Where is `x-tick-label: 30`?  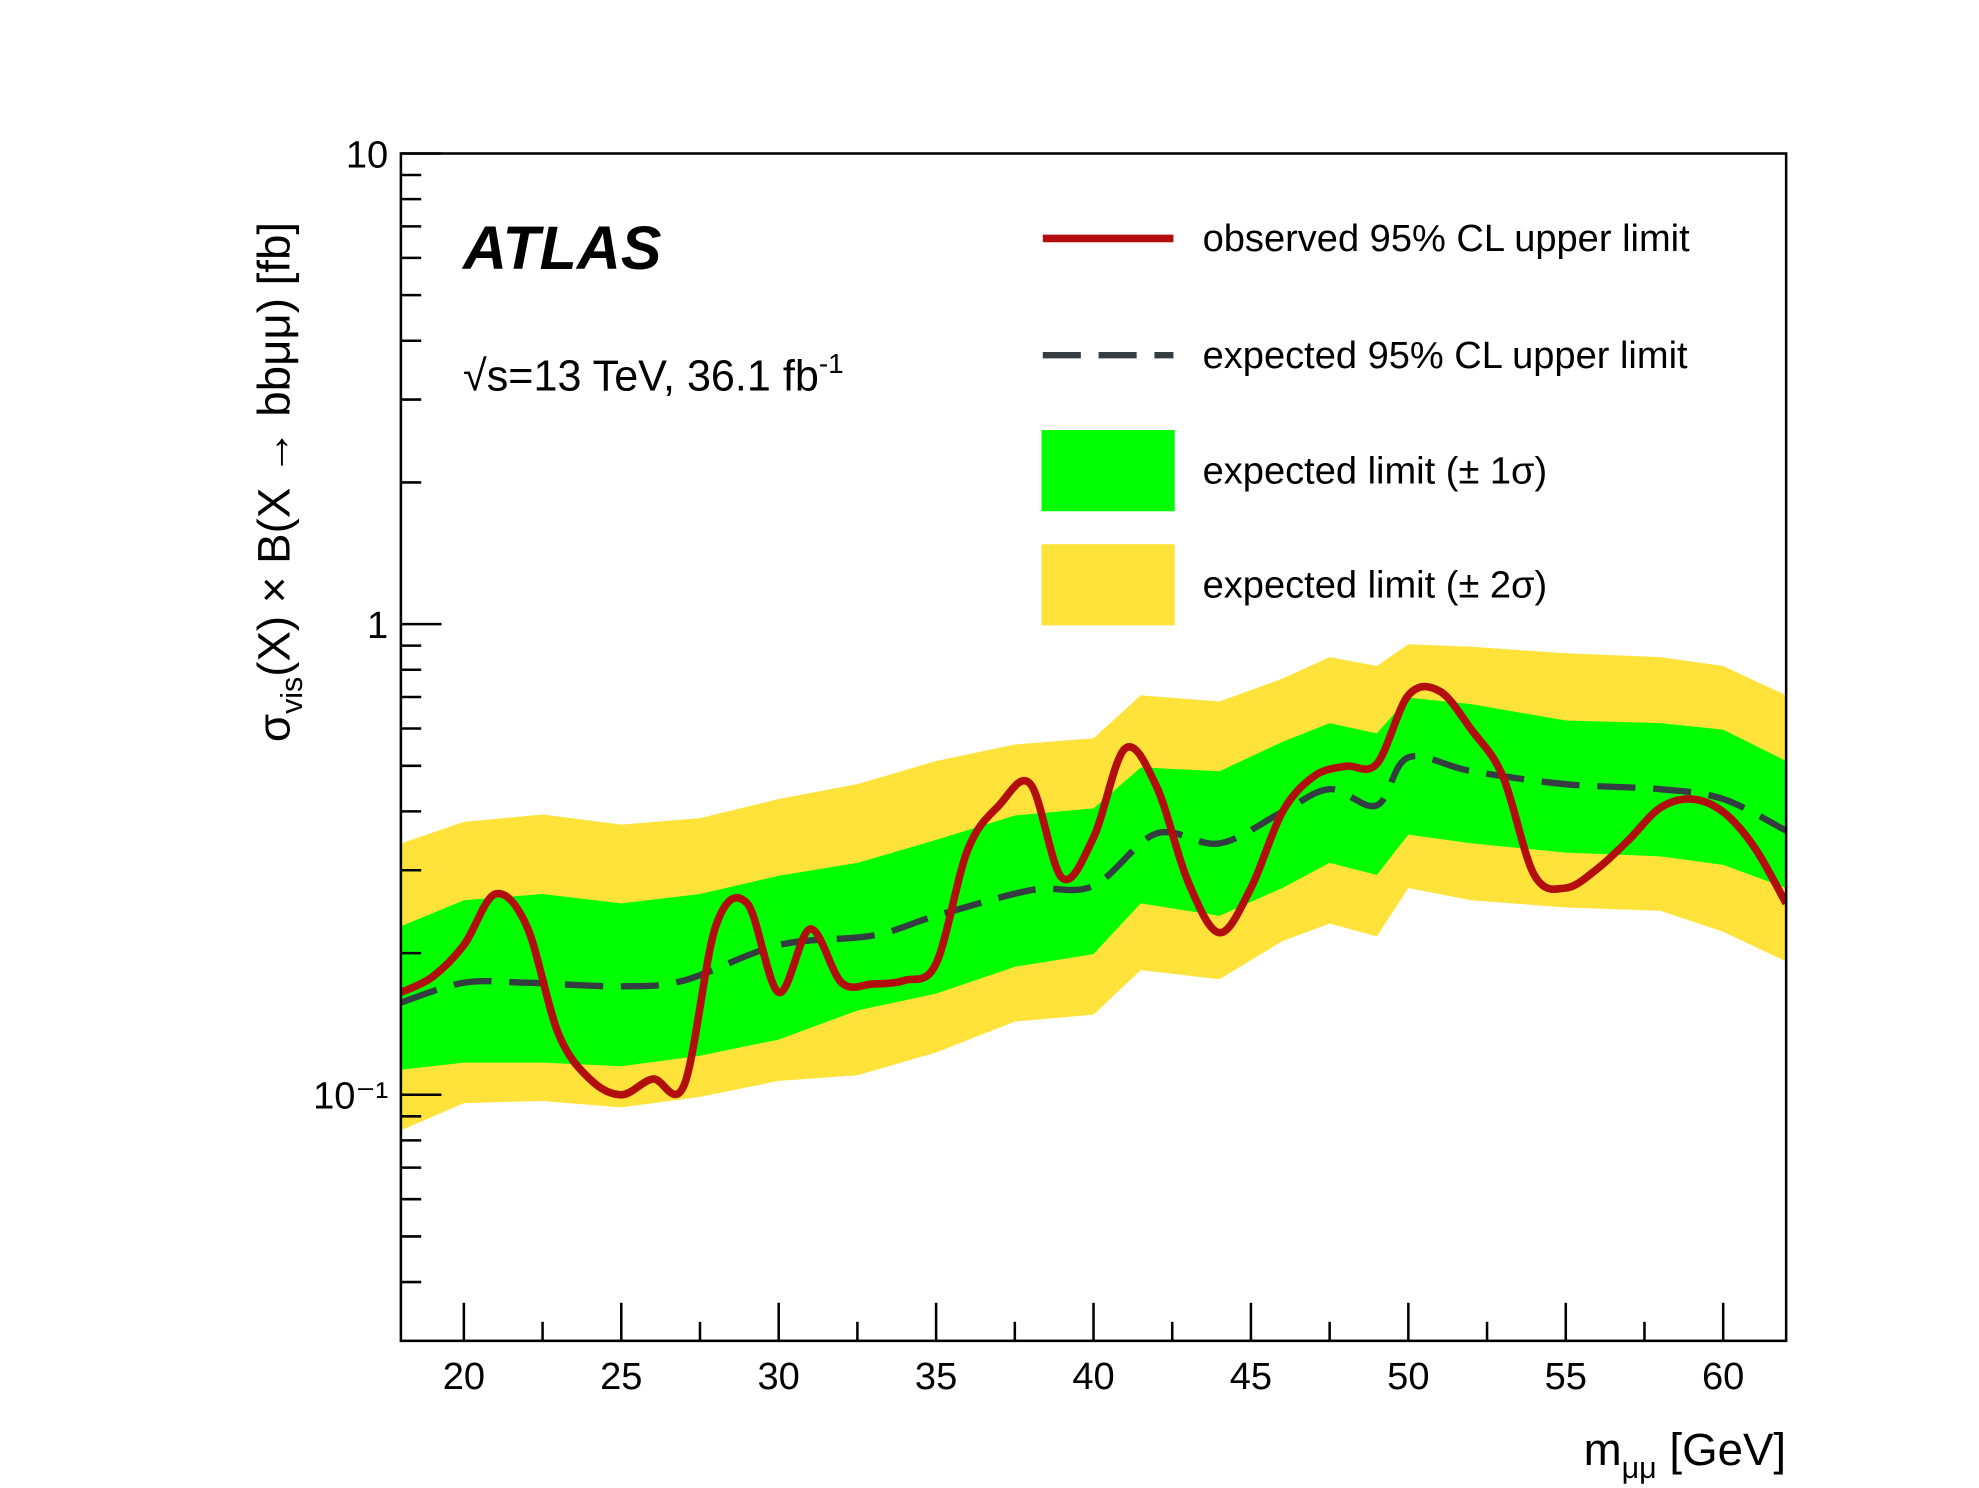 x-tick-label: 30 is located at coordinates (779, 1377).